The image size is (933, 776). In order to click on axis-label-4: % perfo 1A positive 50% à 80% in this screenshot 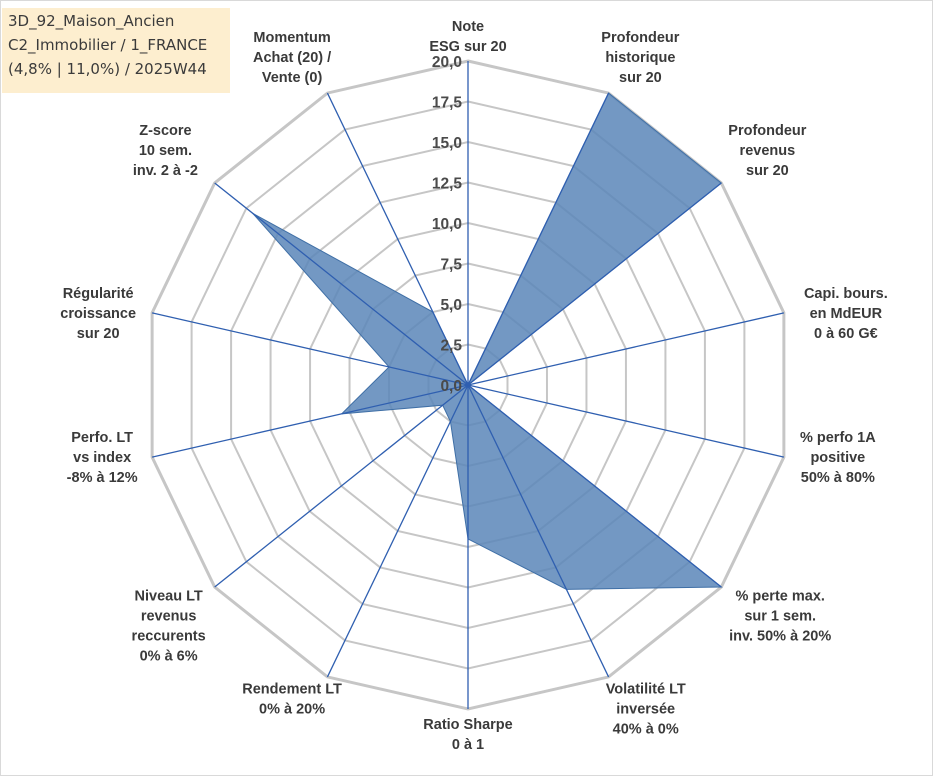, I will do `click(838, 458)`.